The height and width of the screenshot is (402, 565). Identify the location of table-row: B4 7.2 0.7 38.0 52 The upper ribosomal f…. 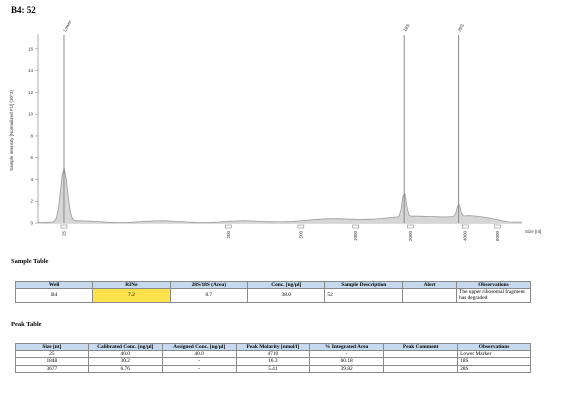
(272, 295).